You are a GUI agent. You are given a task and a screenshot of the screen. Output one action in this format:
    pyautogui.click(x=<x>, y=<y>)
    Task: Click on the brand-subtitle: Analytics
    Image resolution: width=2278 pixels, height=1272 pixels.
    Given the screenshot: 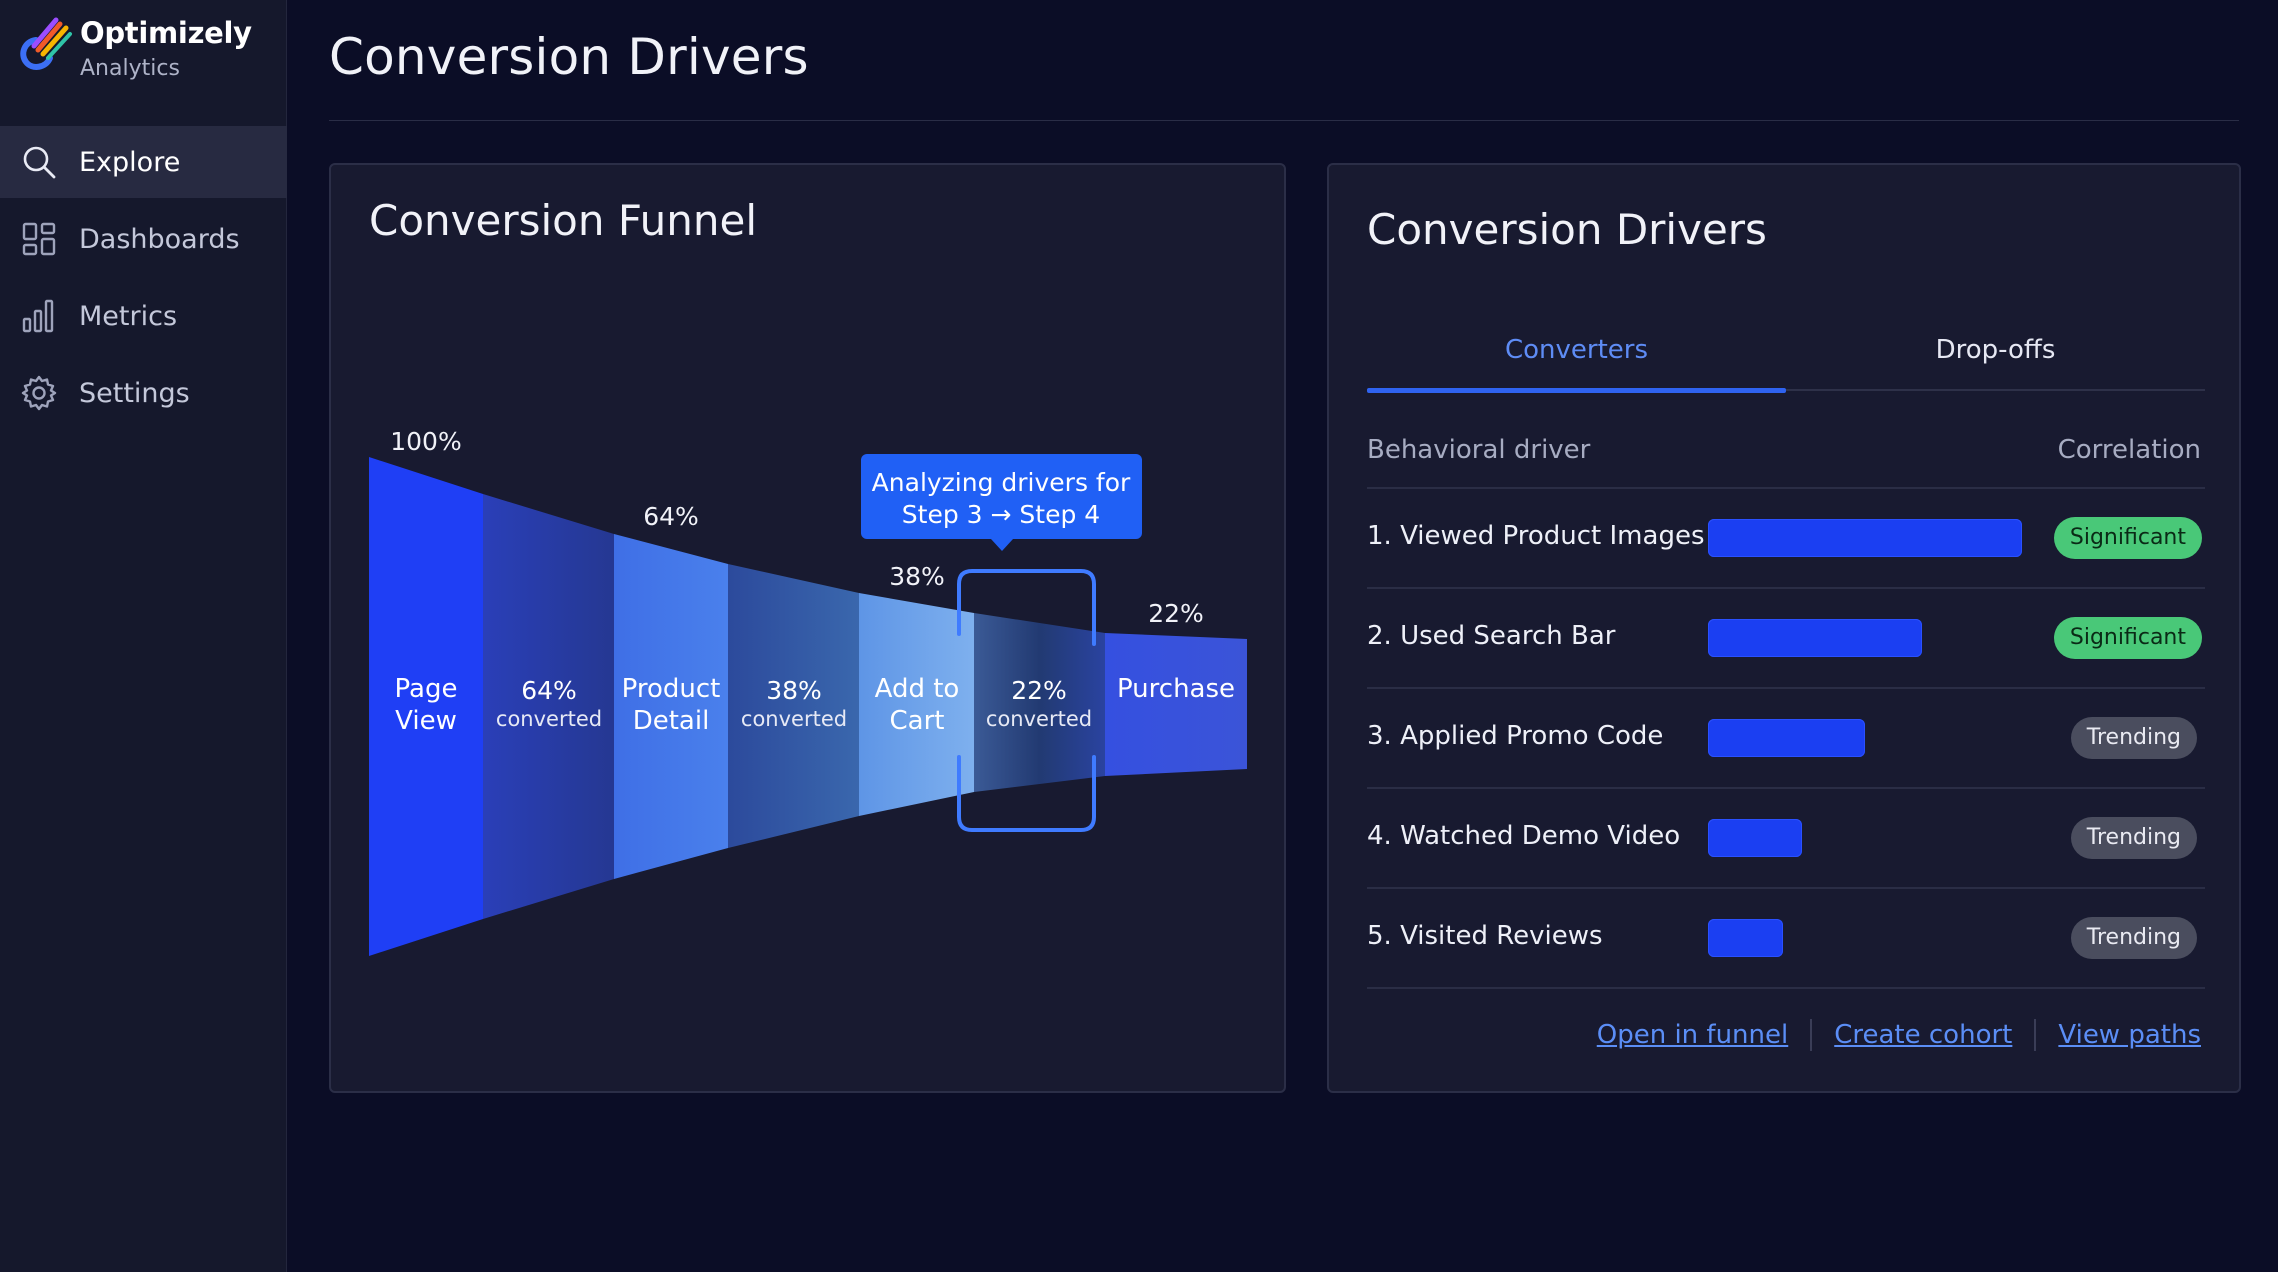 What is the action you would take?
    pyautogui.click(x=130, y=68)
    